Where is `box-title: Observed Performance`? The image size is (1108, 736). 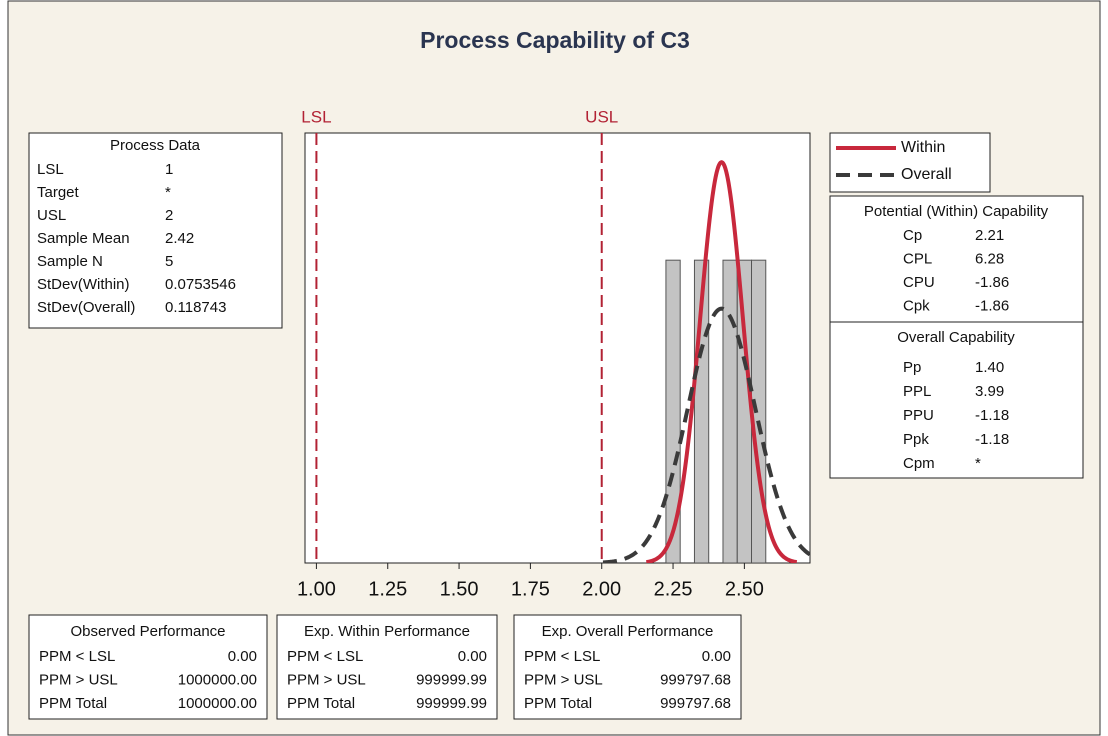
box-title: Observed Performance is located at coordinates (147, 631).